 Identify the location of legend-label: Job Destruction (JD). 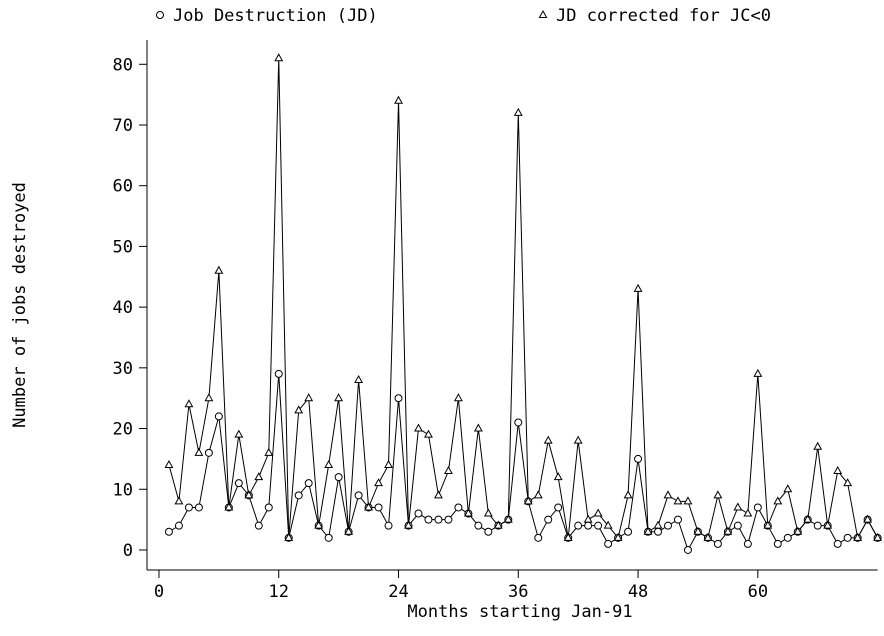
(275, 16).